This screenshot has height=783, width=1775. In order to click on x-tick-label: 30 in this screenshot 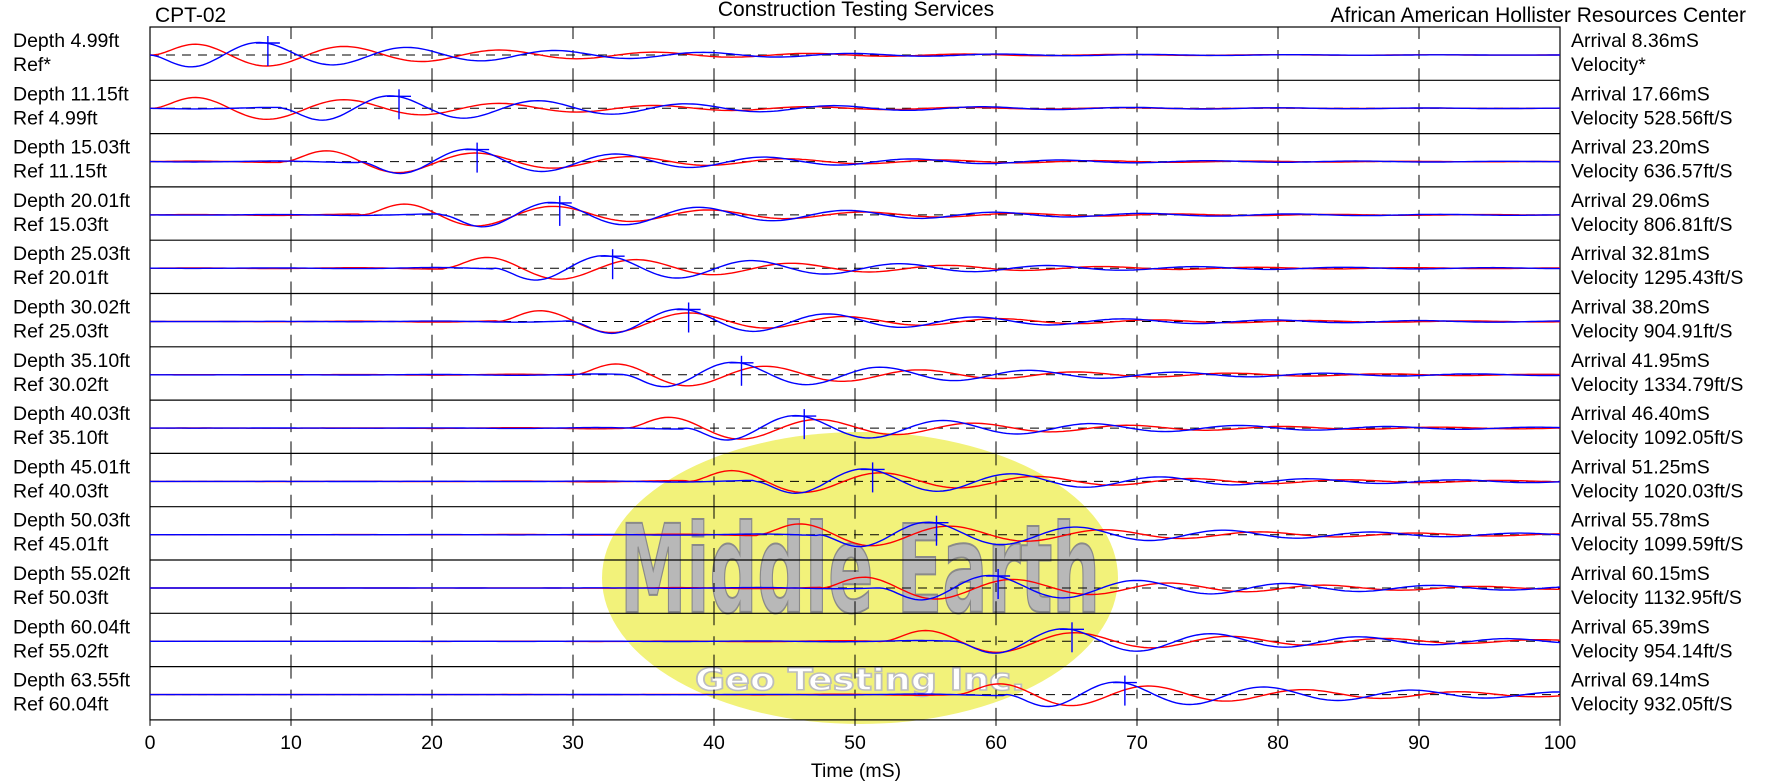, I will do `click(573, 743)`.